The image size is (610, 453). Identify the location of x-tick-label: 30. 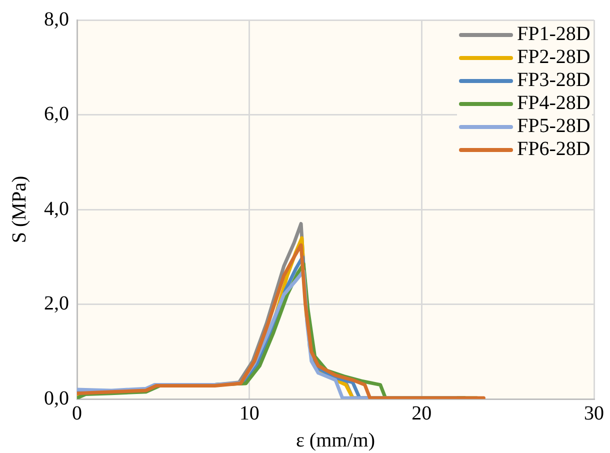
(594, 413).